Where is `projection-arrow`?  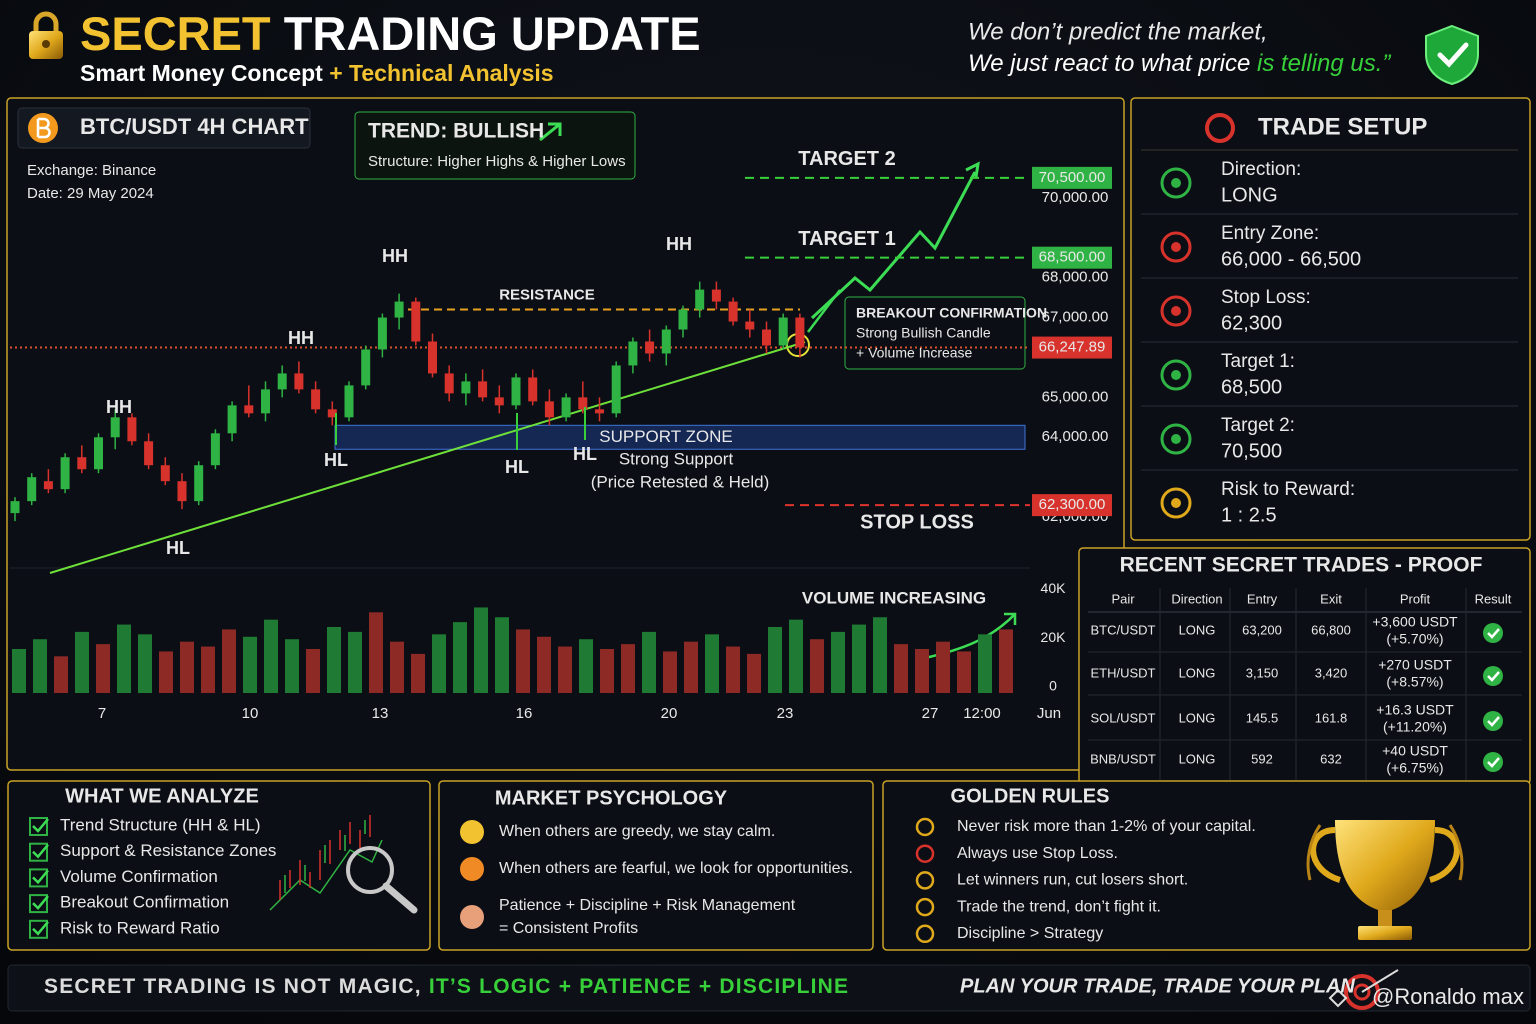
projection-arrow is located at coordinates (893, 245).